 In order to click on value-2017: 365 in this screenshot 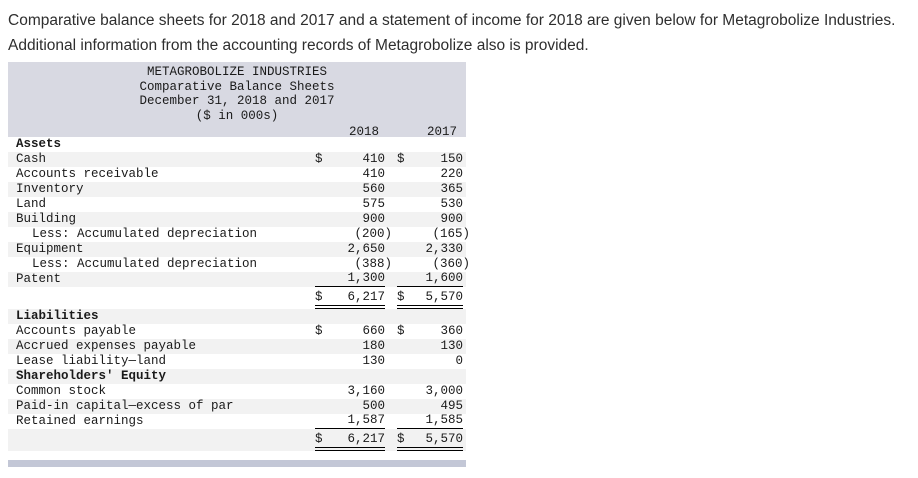, I will do `click(451, 189)`.